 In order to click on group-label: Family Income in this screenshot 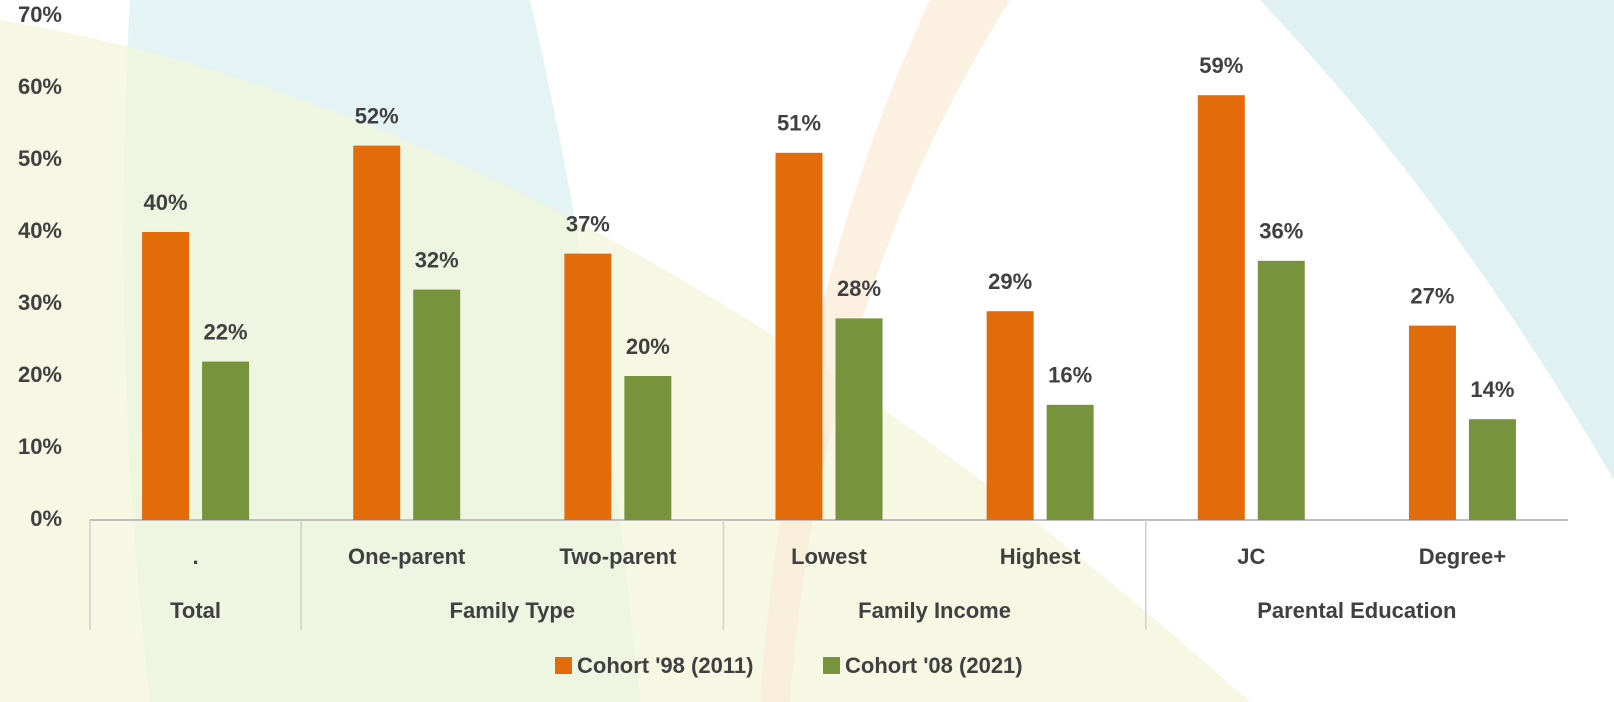, I will do `click(934, 610)`.